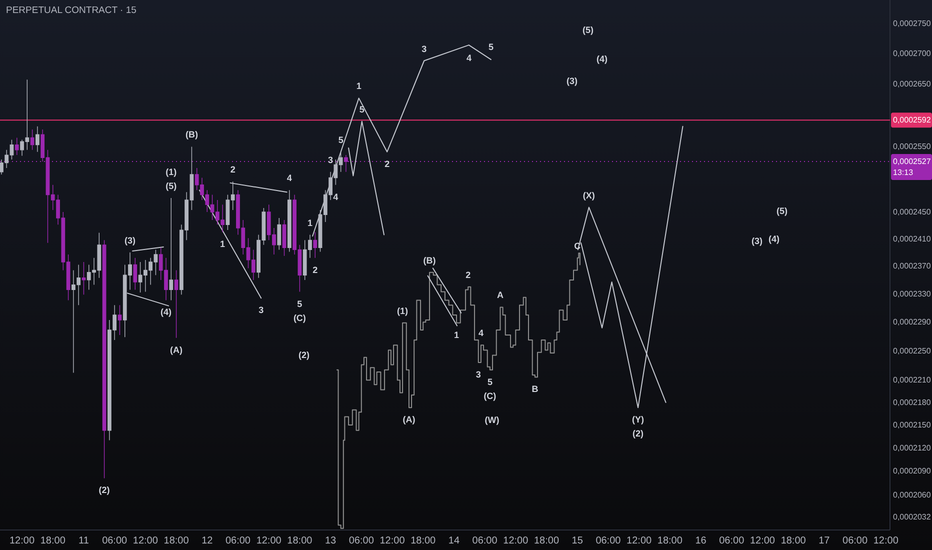  Describe the element at coordinates (701, 541) in the screenshot. I see `x-tick-label: 16` at that location.